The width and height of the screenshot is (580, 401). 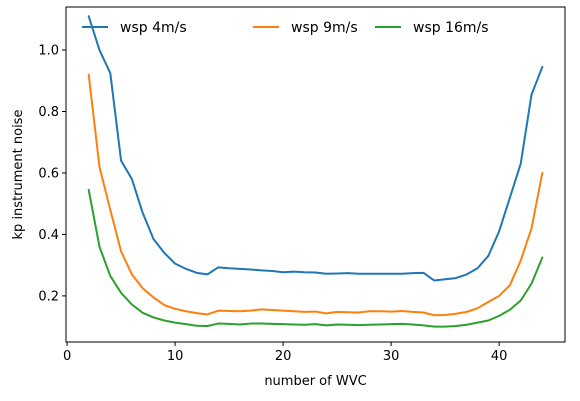 I want to click on y-tick-label: 0.4, so click(x=48, y=235).